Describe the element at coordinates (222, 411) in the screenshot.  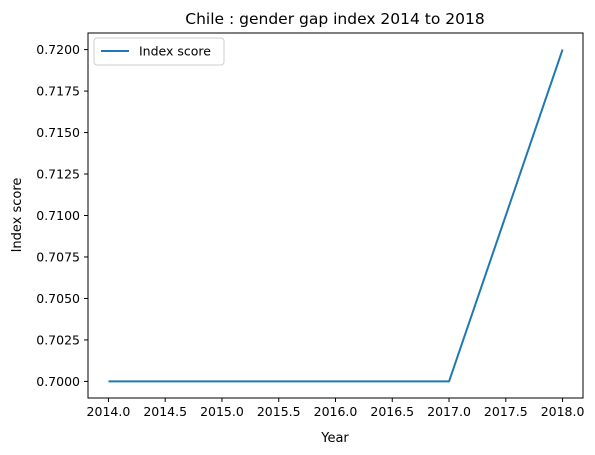
I see `x-tick-label: 2015.0` at that location.